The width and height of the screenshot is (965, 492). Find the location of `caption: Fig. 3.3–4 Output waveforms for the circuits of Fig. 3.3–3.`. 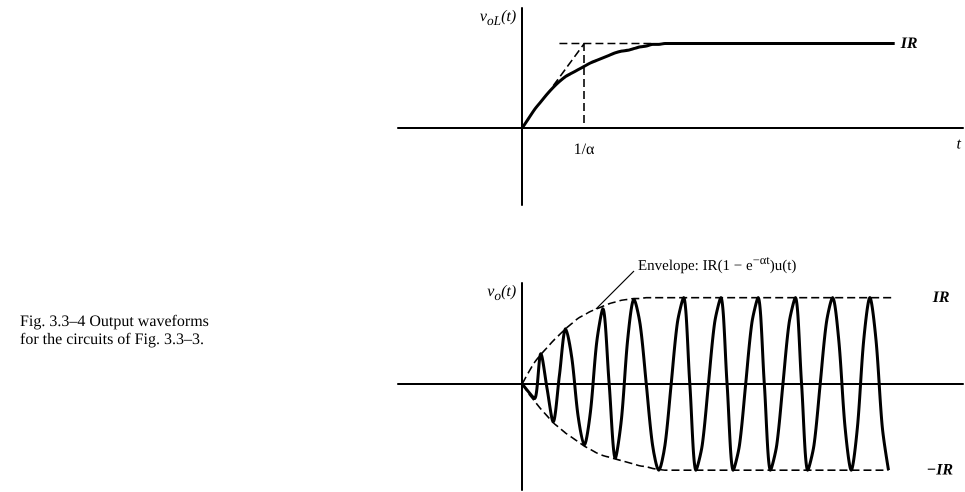

caption: Fig. 3.3–4 Output waveforms for the circuits of Fig. 3.3–3. is located at coordinates (115, 331).